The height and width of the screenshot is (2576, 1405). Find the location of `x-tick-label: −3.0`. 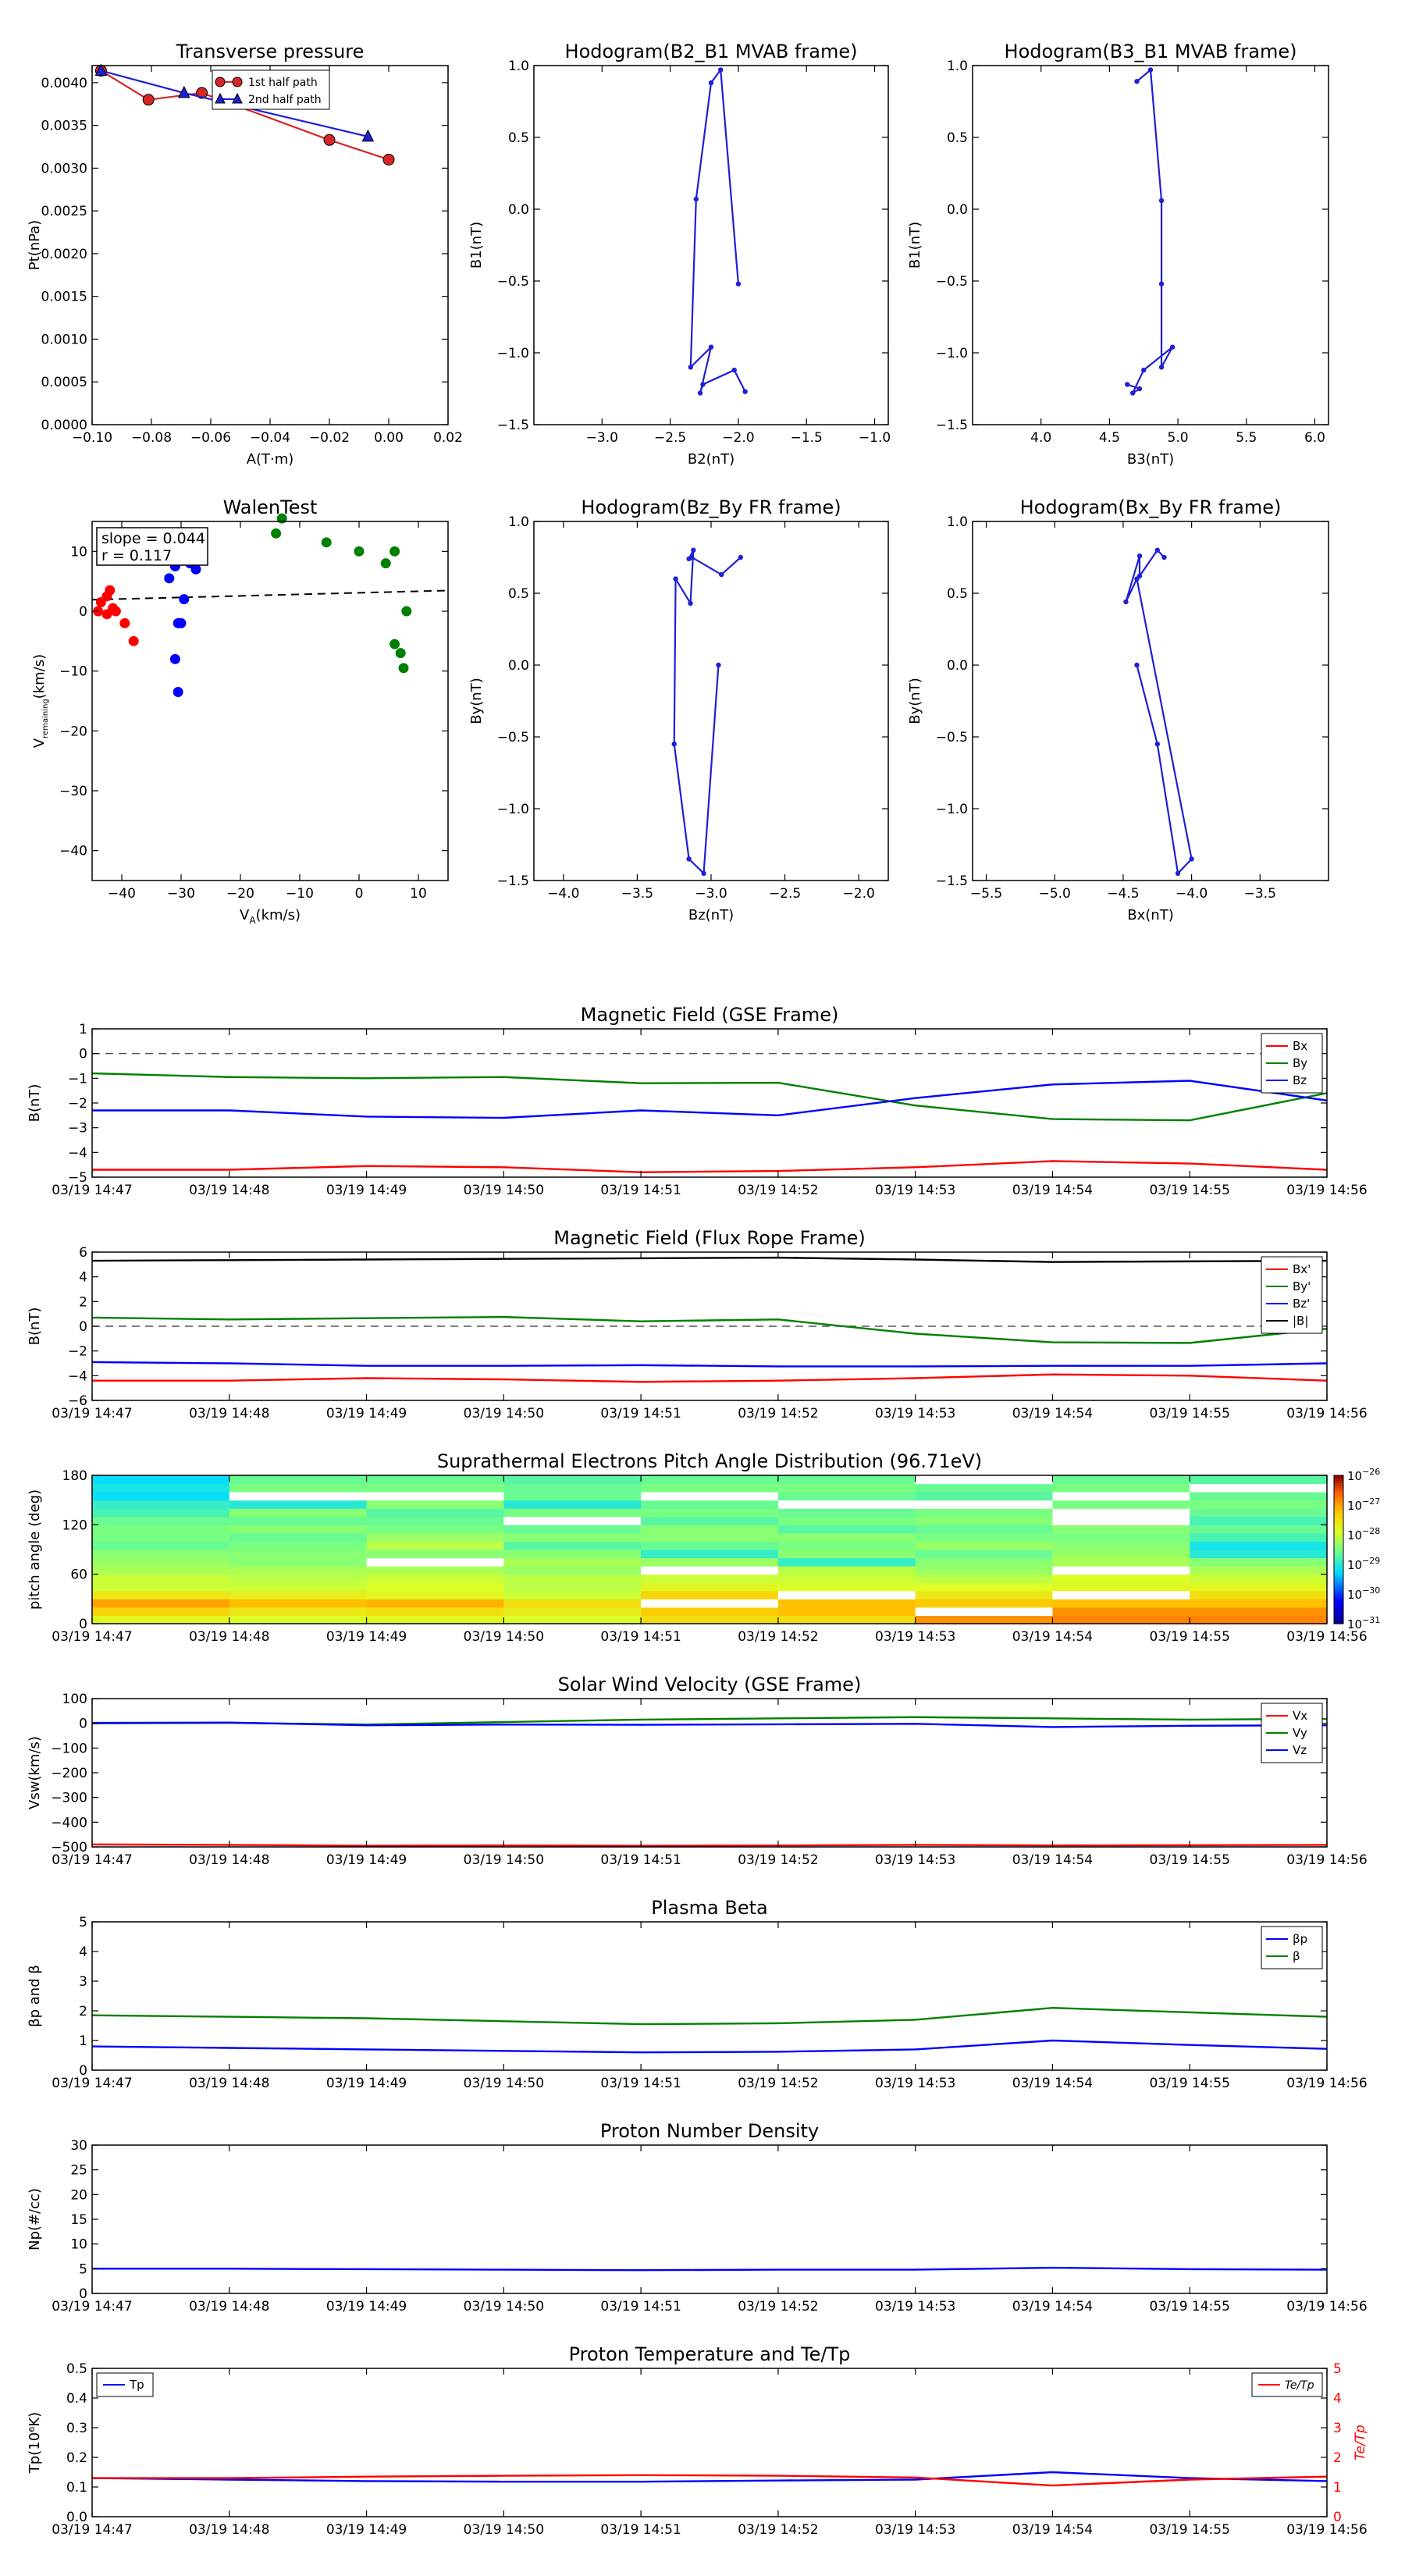

x-tick-label: −3.0 is located at coordinates (711, 894).